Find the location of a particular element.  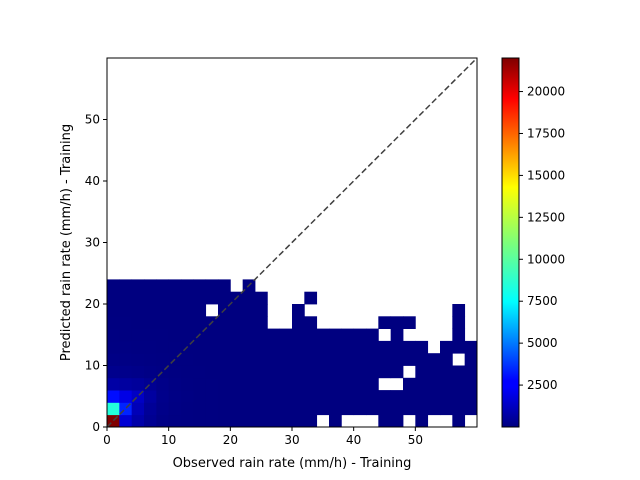

colorbar-tick-label: 20000 is located at coordinates (546, 92).